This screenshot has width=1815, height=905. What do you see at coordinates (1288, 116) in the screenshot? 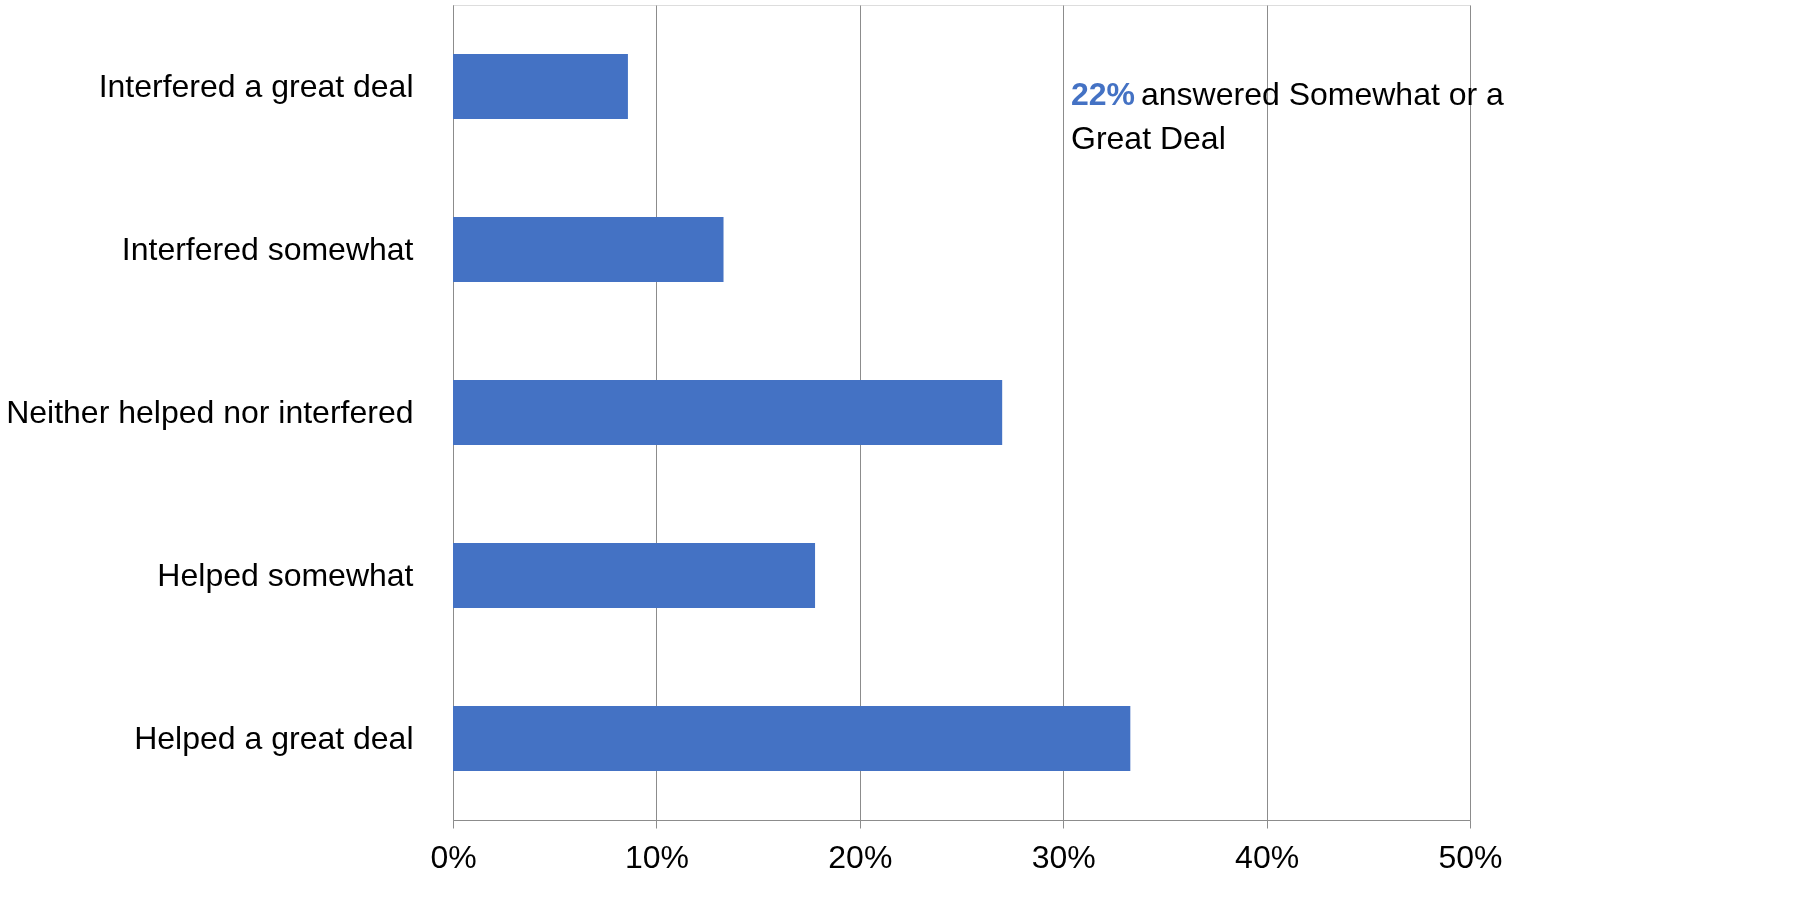
I see `annotation: 22% answered Somewhat or a Great Deal` at bounding box center [1288, 116].